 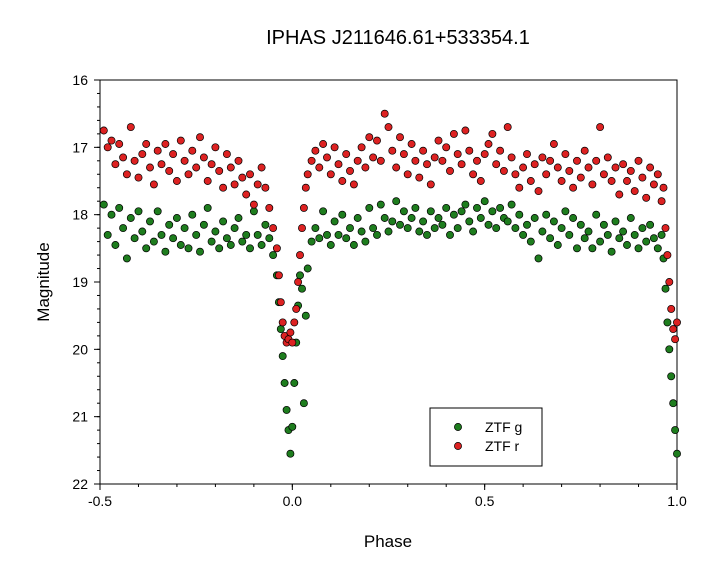 I want to click on legend-marker-ztf-r, so click(x=458, y=446).